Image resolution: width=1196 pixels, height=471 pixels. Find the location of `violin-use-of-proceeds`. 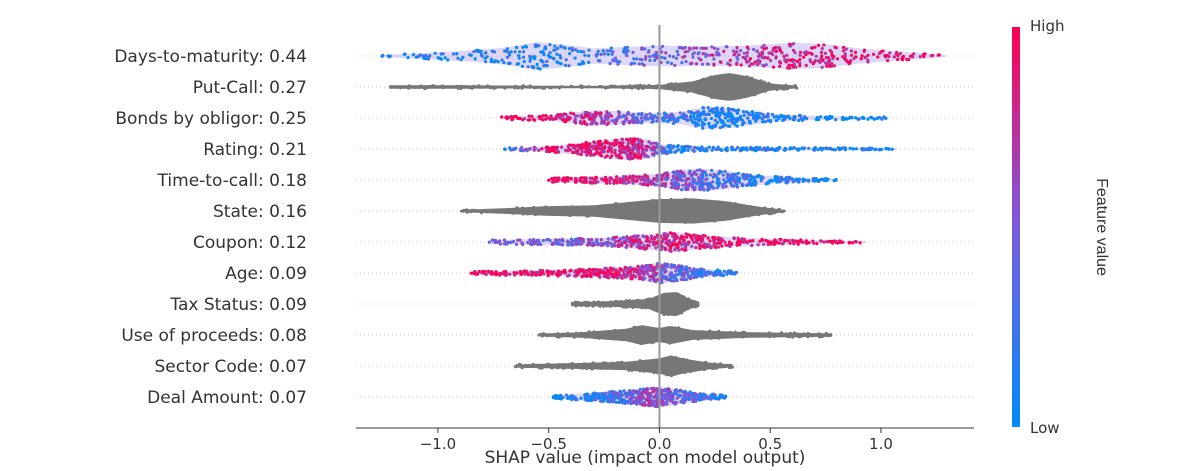

violin-use-of-proceeds is located at coordinates (685, 335).